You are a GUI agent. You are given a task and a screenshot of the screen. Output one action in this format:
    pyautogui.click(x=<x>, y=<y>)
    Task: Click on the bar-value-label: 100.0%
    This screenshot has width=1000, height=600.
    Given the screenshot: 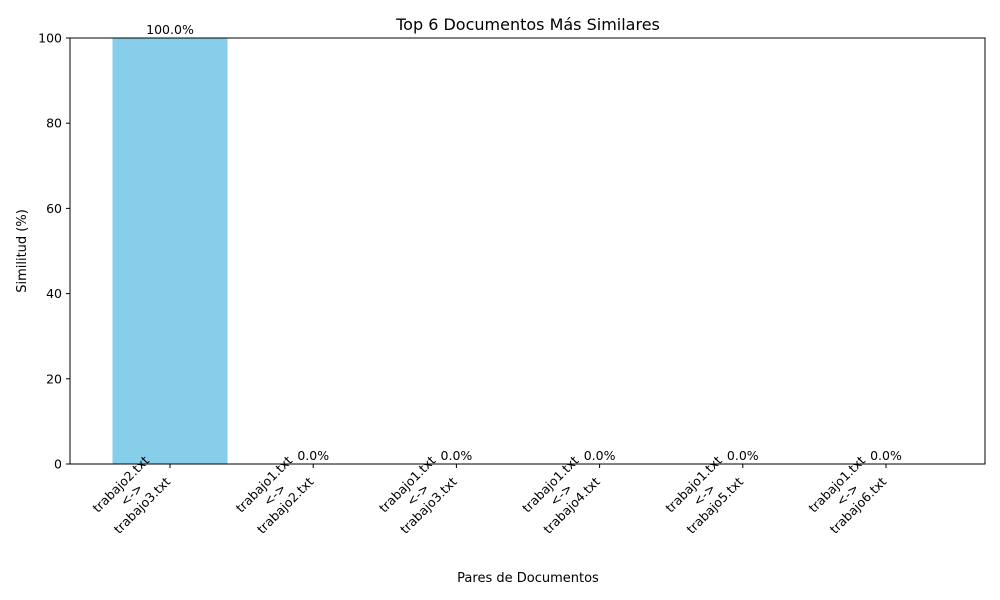 What is the action you would take?
    pyautogui.click(x=170, y=29)
    